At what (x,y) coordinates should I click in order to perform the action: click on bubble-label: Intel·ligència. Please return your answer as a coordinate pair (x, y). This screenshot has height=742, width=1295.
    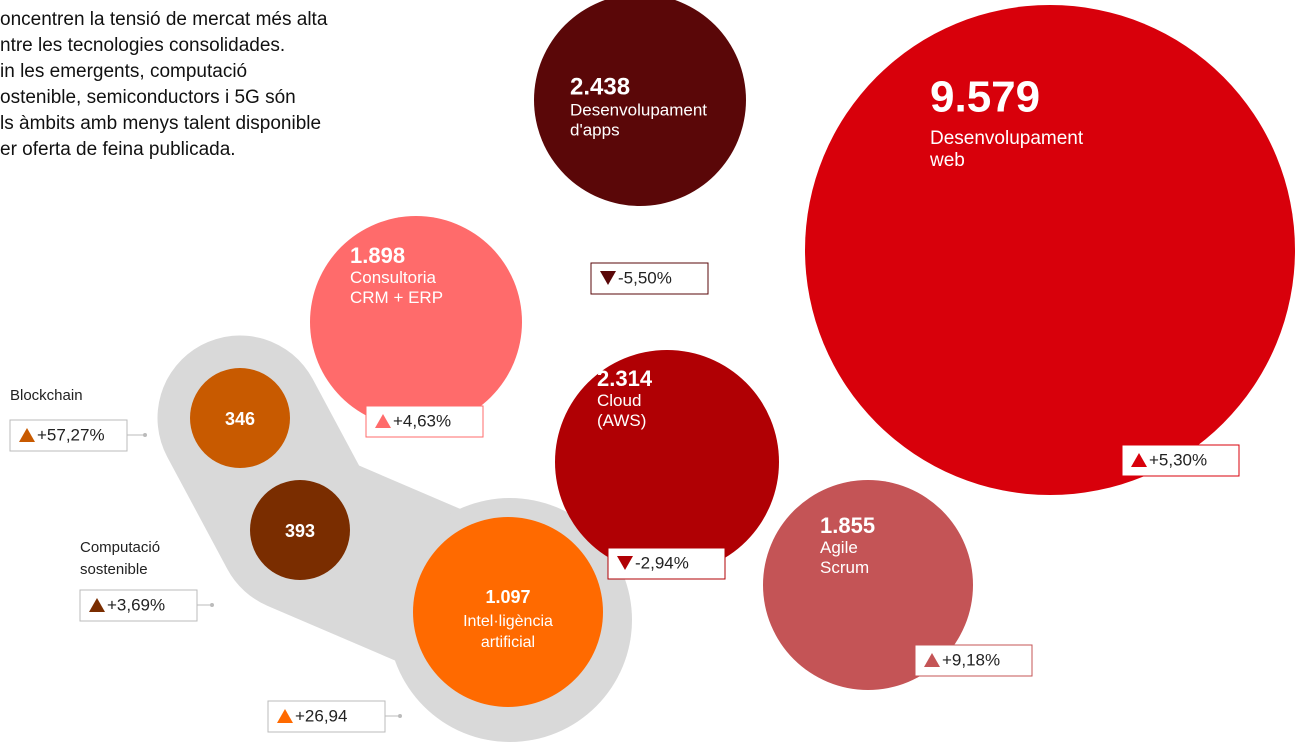
    Looking at the image, I should click on (508, 621).